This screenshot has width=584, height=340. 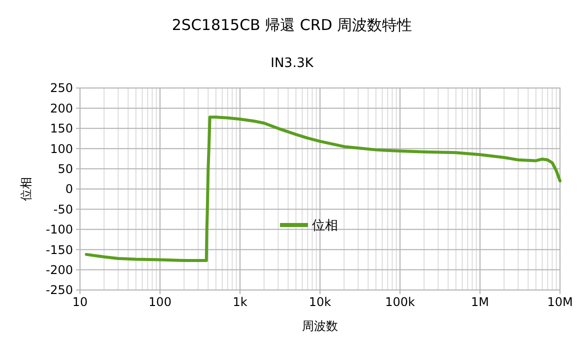 I want to click on legend-label: 位相, so click(x=325, y=226).